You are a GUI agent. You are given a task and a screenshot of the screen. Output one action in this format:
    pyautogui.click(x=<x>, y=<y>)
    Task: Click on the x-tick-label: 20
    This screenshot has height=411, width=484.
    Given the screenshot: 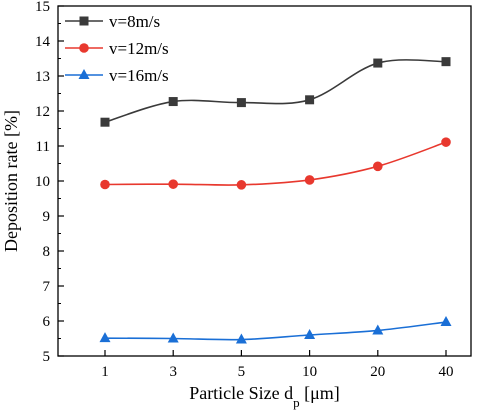 What is the action you would take?
    pyautogui.click(x=377, y=372)
    